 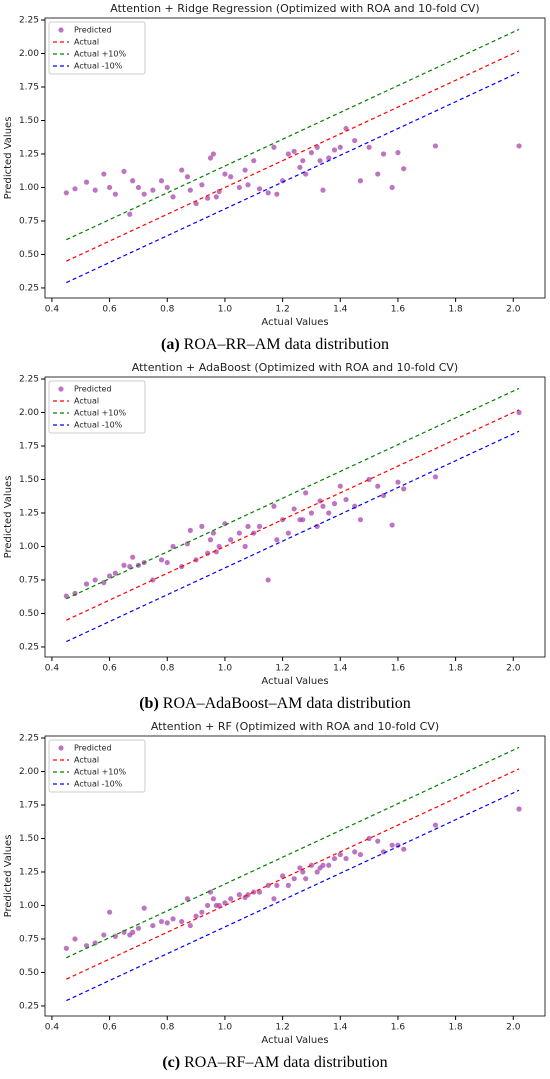 What do you see at coordinates (513, 310) in the screenshot?
I see `x-tick-label: 2.0` at bounding box center [513, 310].